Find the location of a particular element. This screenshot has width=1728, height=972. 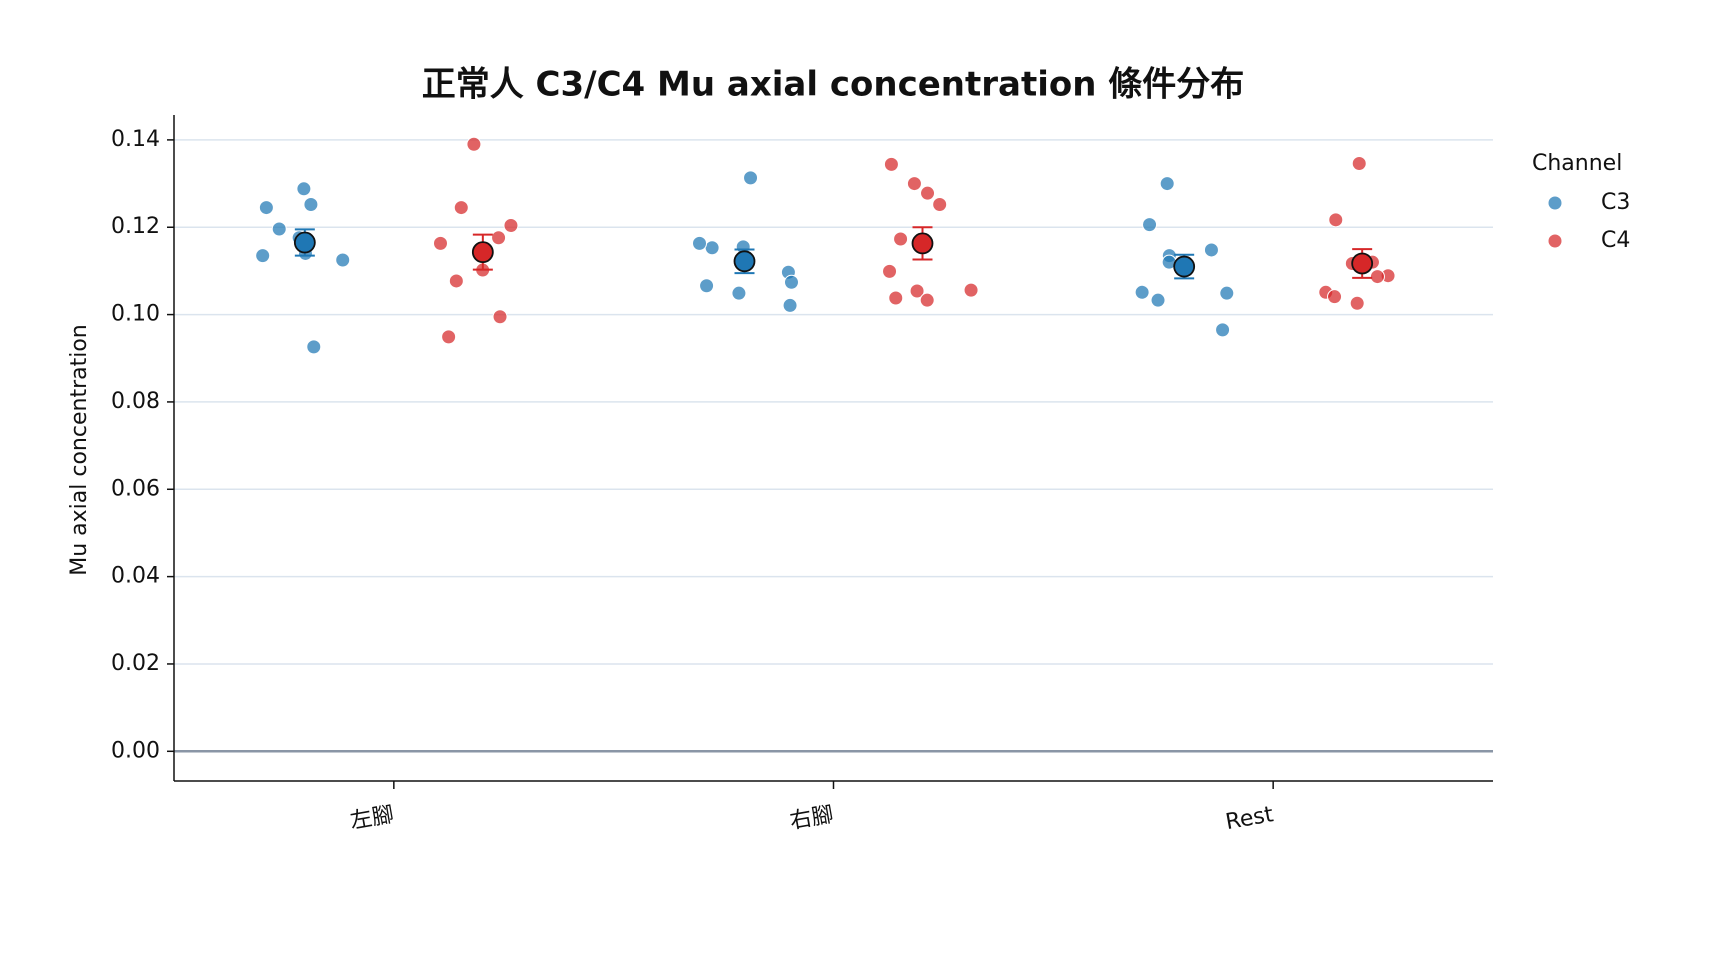

y-tick-label: 0.02 is located at coordinates (135, 663).